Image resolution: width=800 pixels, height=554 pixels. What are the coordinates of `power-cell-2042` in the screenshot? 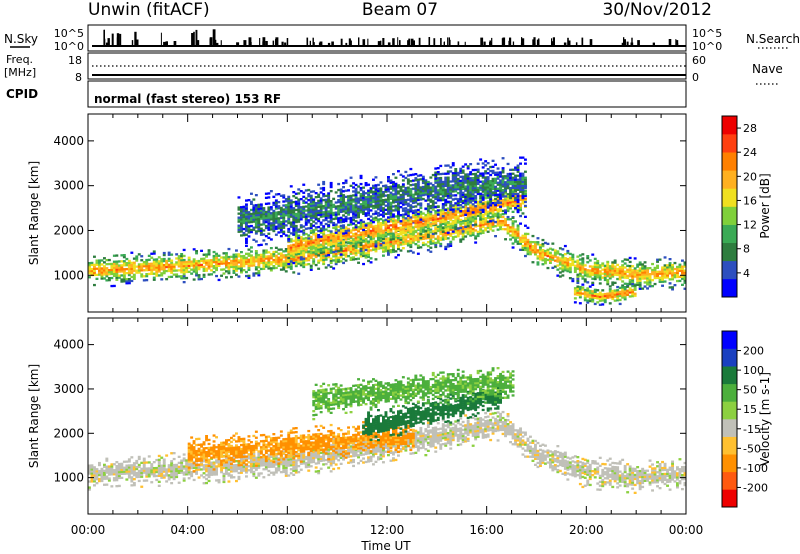 It's located at (301, 259).